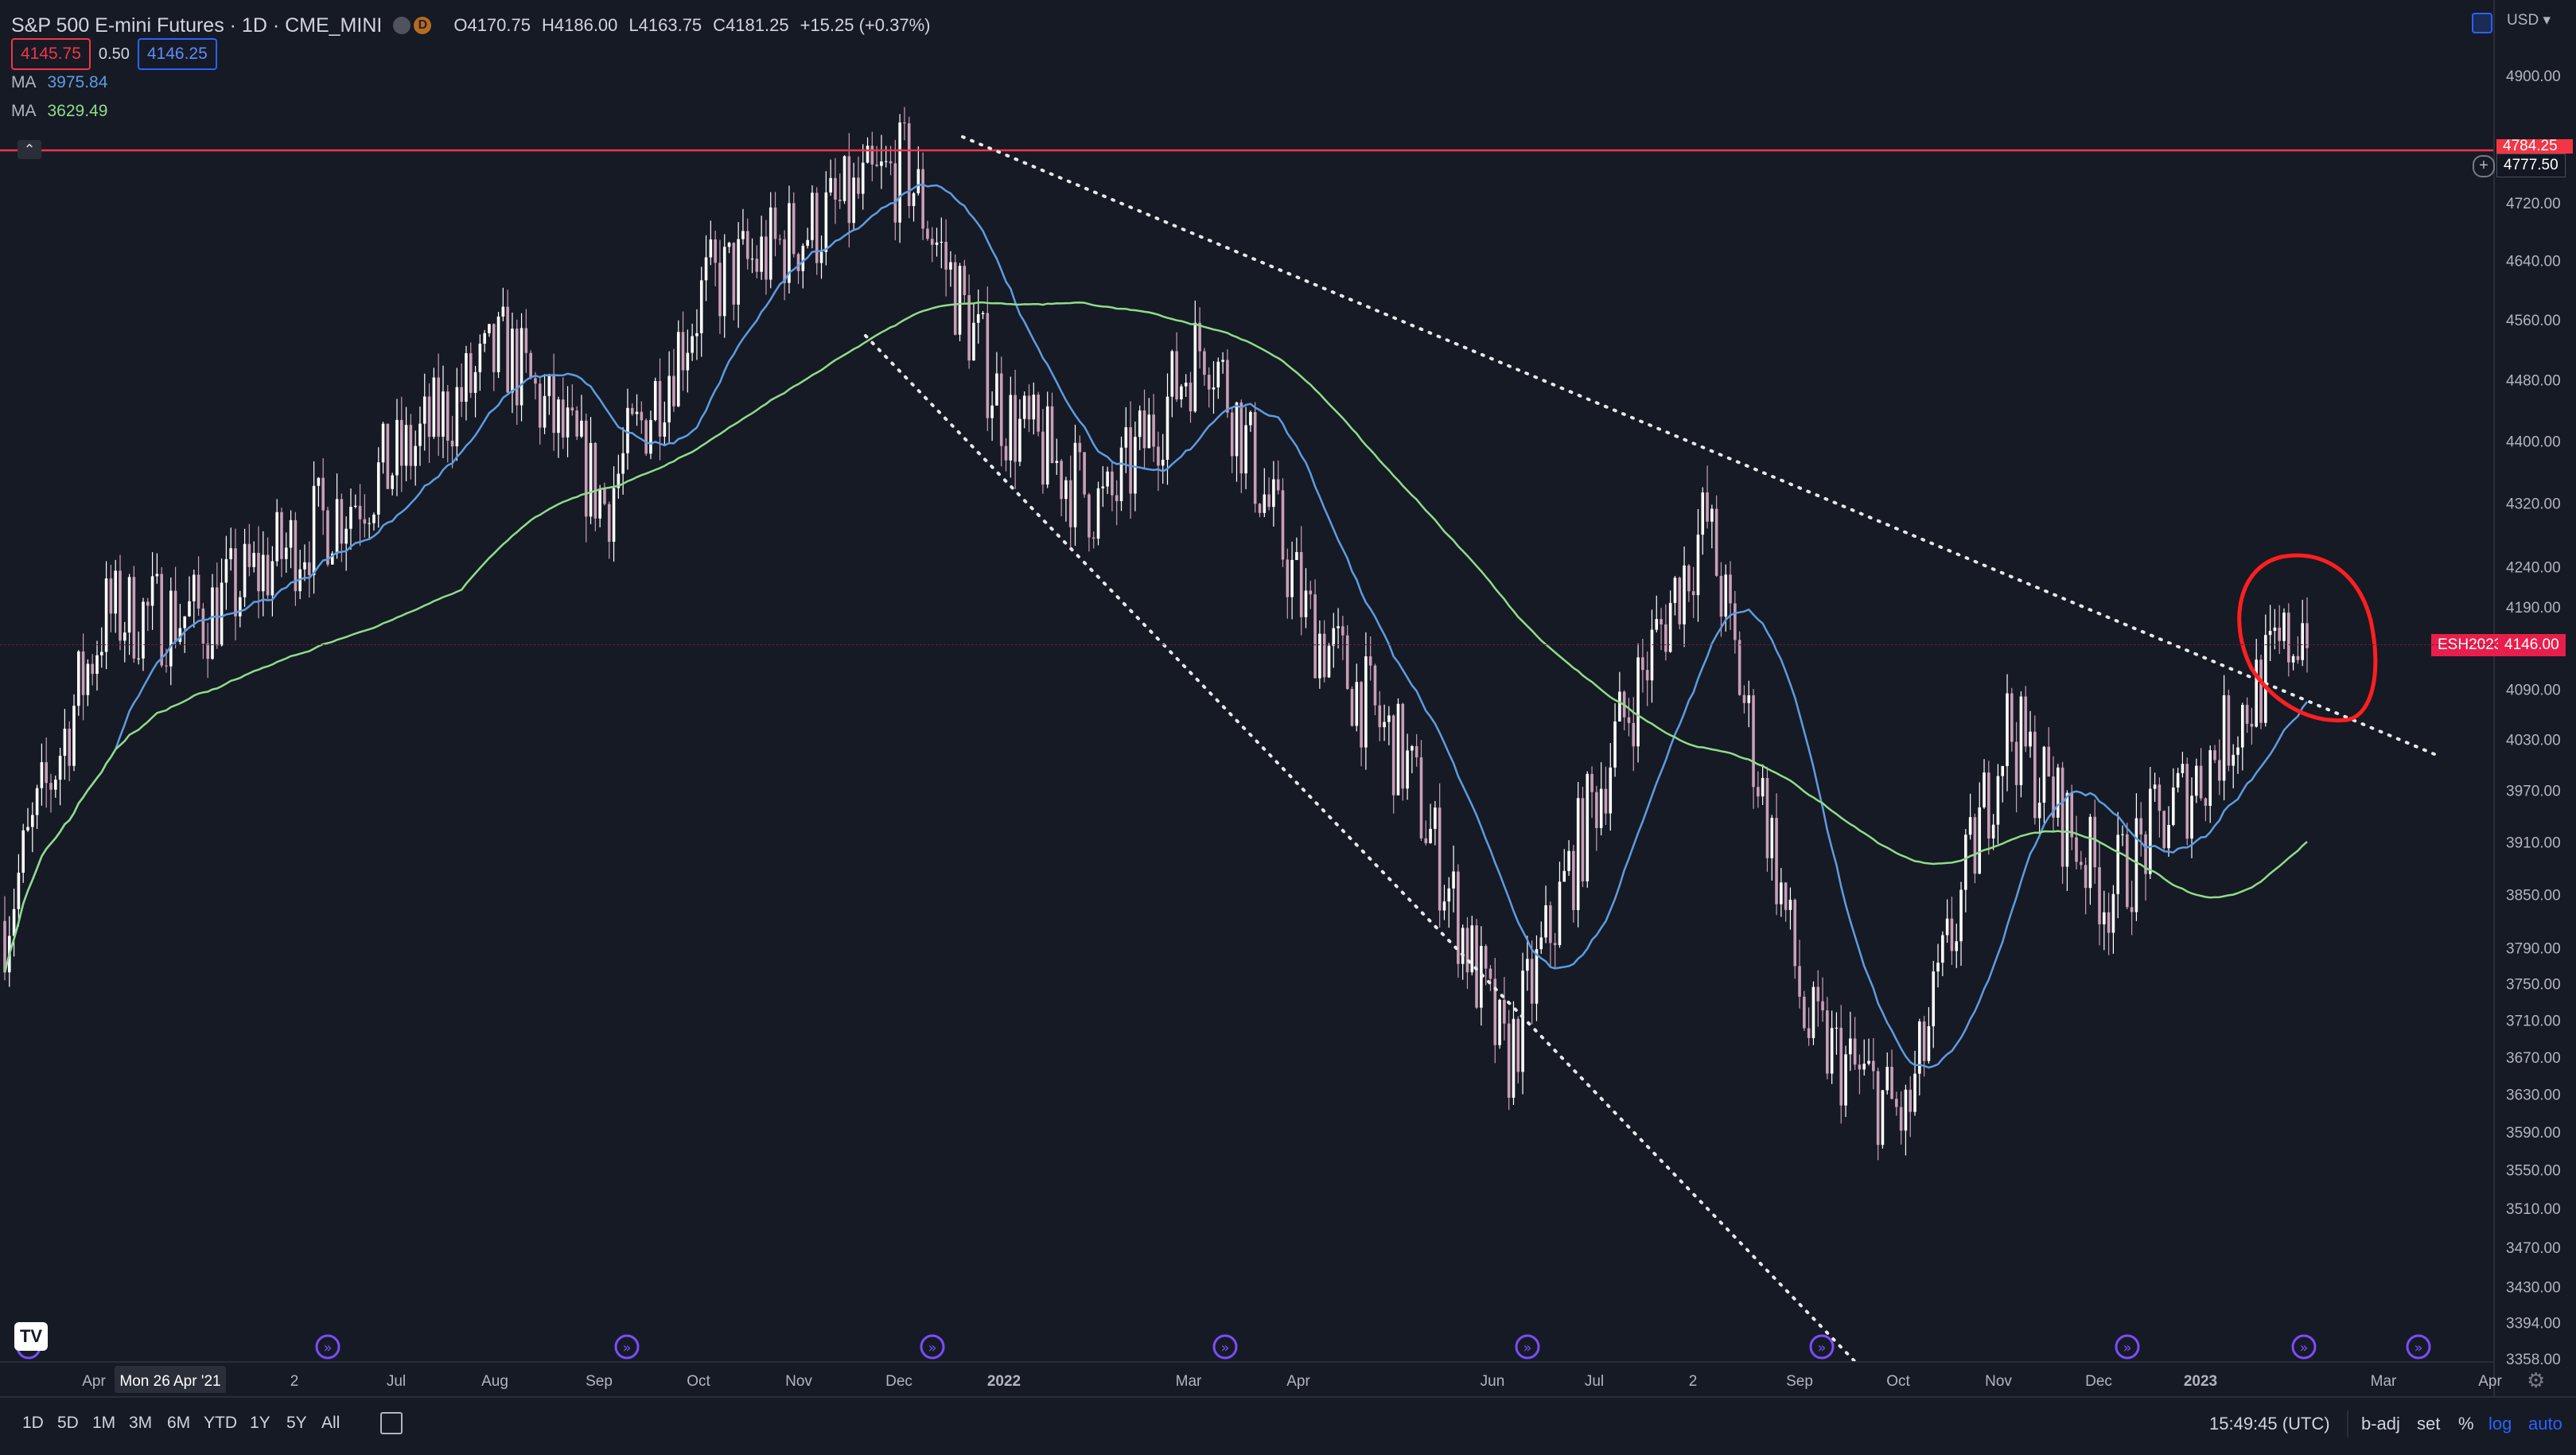  Describe the element at coordinates (197, 25) in the screenshot. I see `symbol-title: S&P 500 E-mini Futures · 1D · CME_MINI` at that location.